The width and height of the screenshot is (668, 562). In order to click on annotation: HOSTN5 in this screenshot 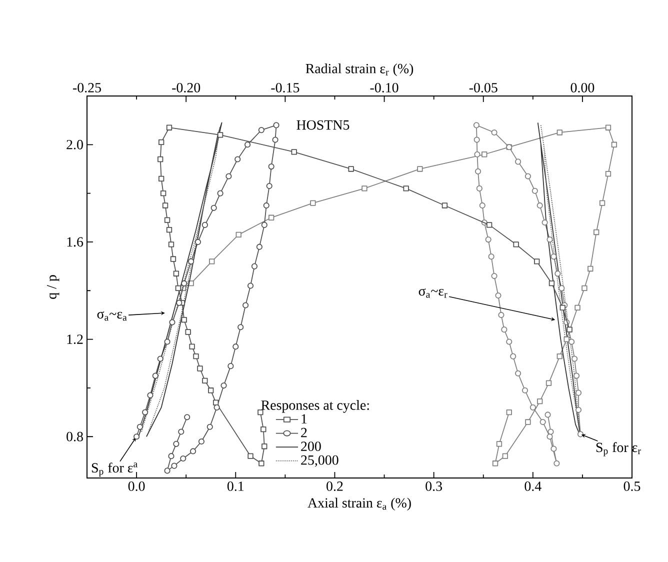, I will do `click(323, 125)`.